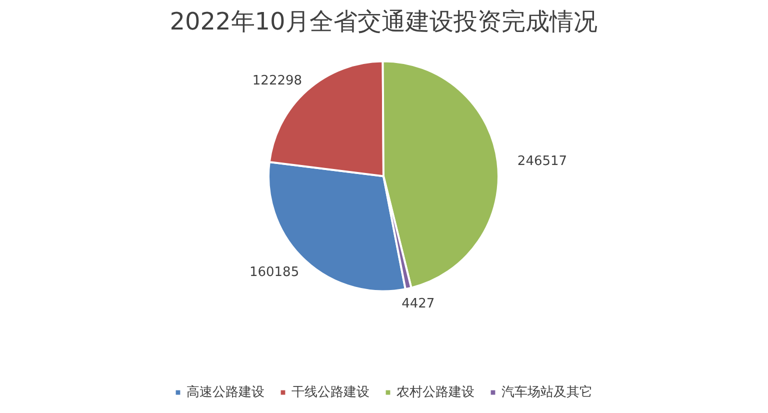  I want to click on data-label: 246517, so click(542, 162).